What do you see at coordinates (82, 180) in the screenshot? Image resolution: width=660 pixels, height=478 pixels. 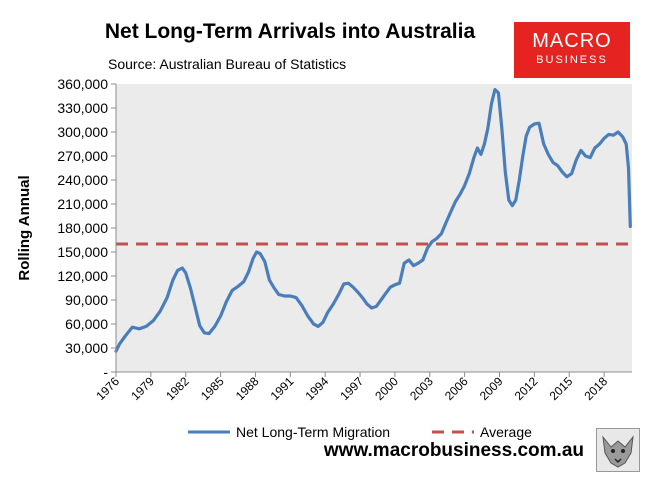 I see `y-tick-label: 240,000` at bounding box center [82, 180].